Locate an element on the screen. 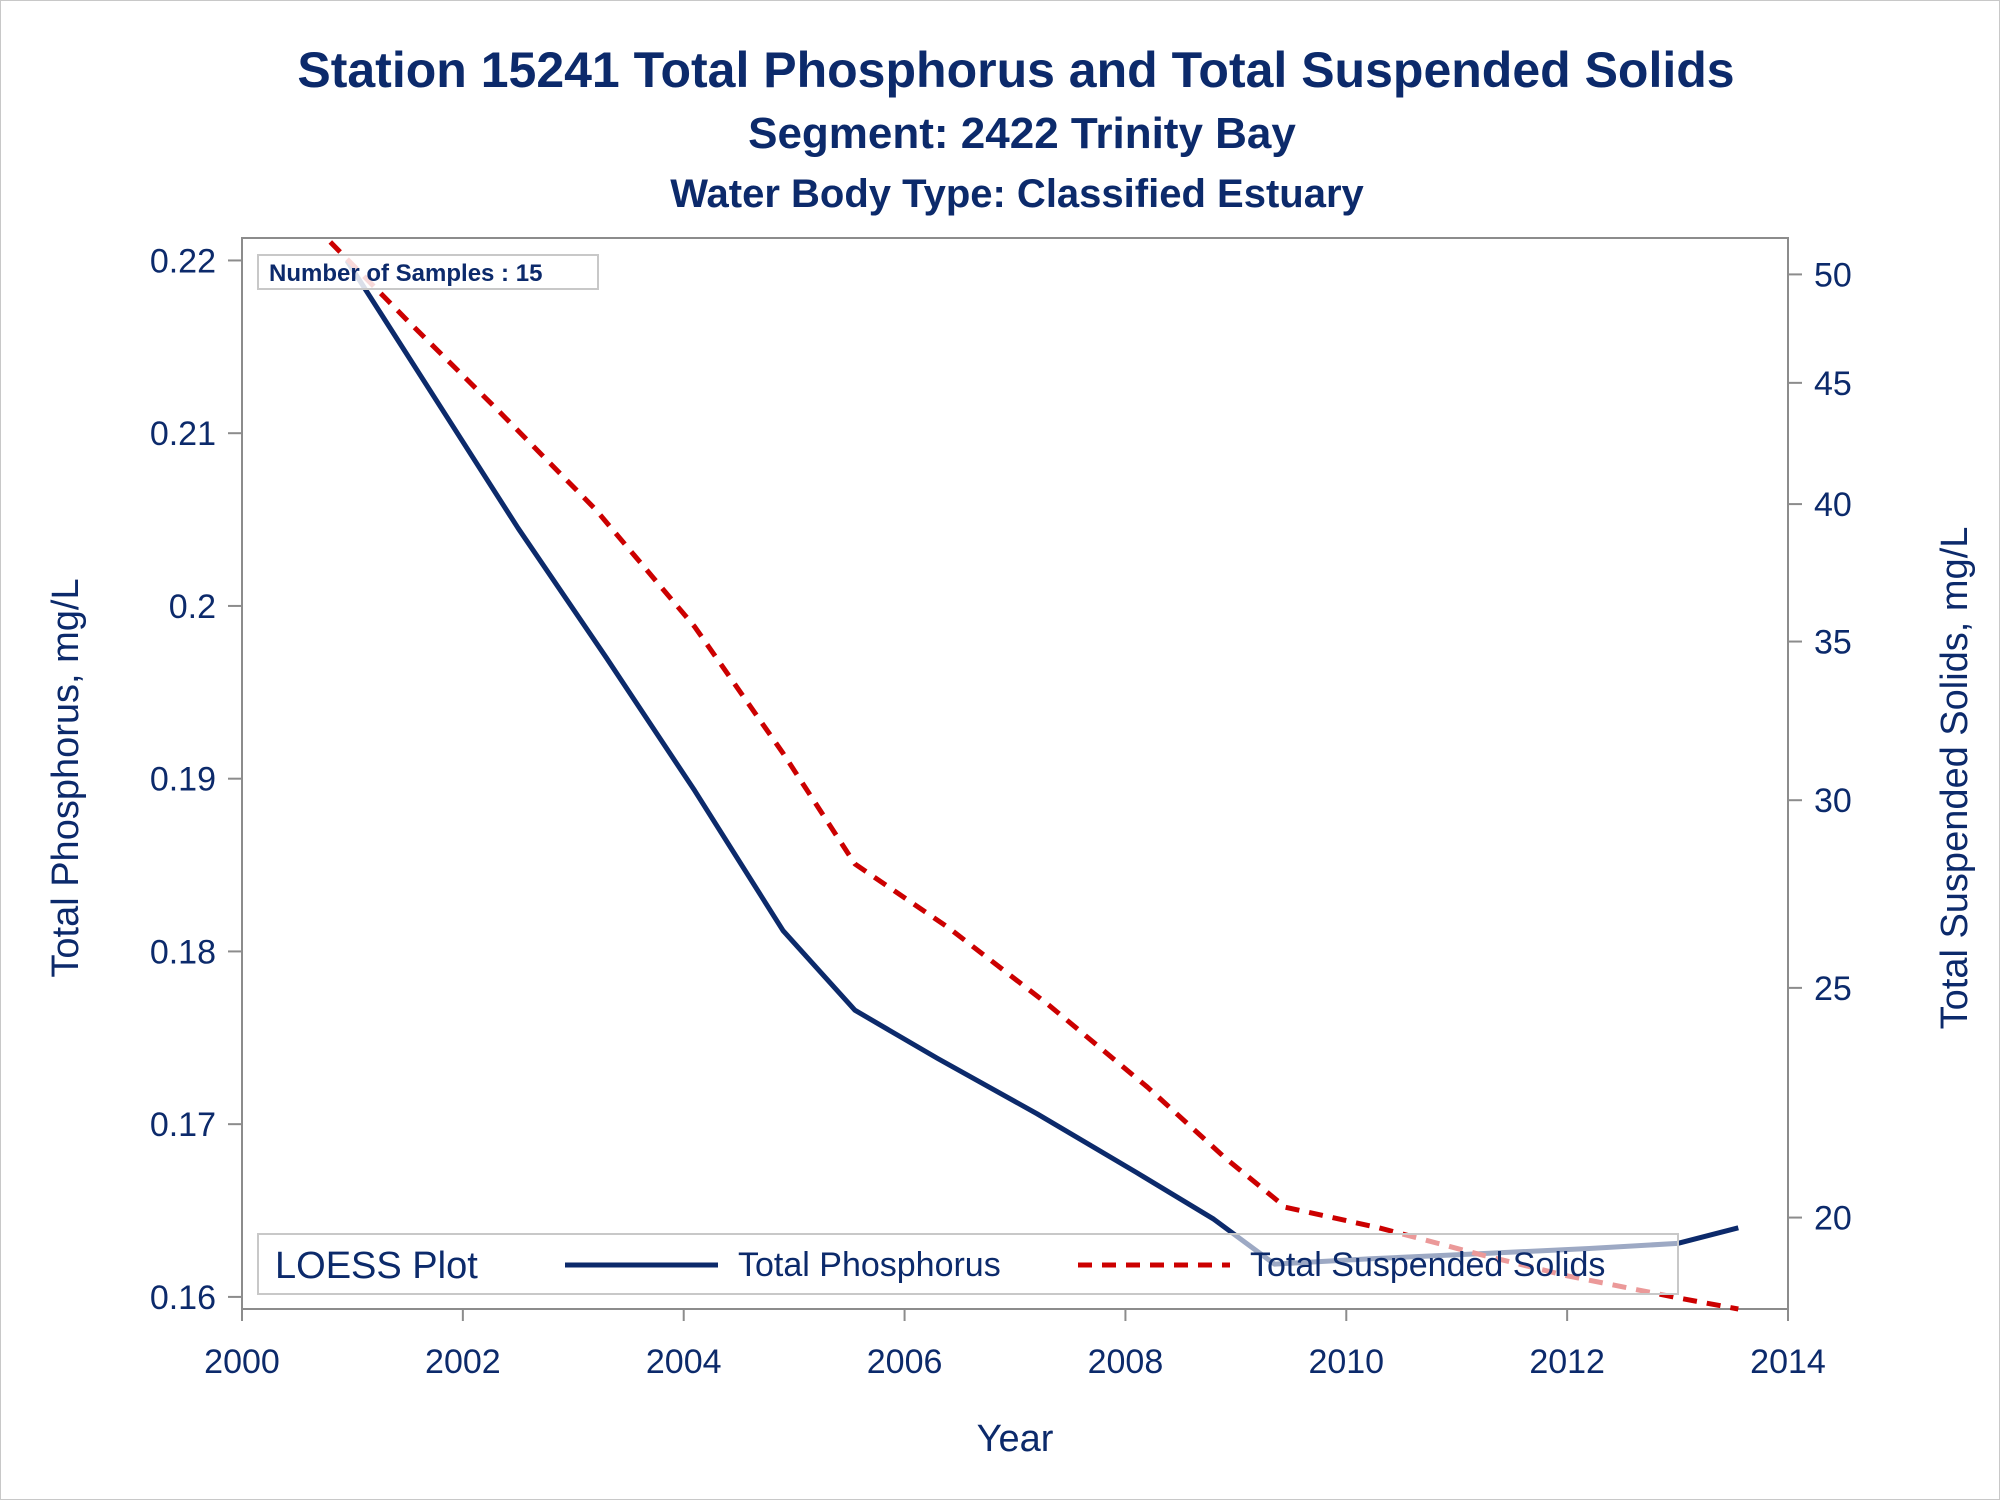 The image size is (2000, 1500). y-tick-label-1: 0.17 is located at coordinates (183, 1125).